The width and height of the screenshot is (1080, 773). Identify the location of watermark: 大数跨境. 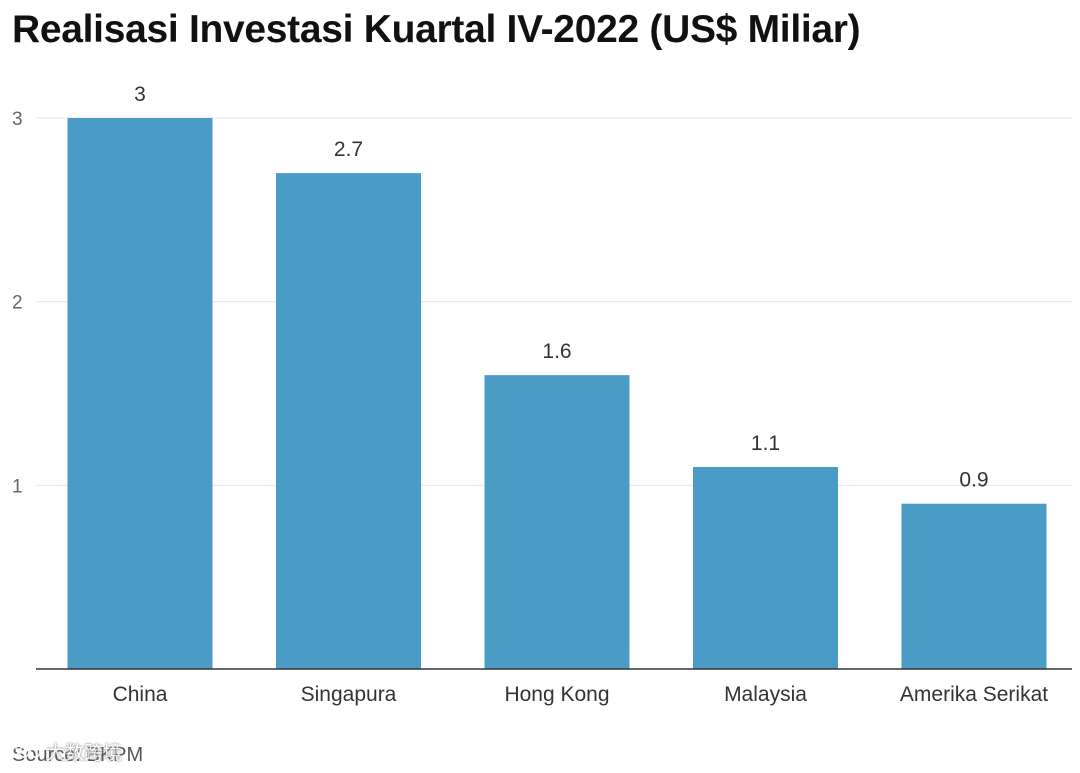
(64, 751).